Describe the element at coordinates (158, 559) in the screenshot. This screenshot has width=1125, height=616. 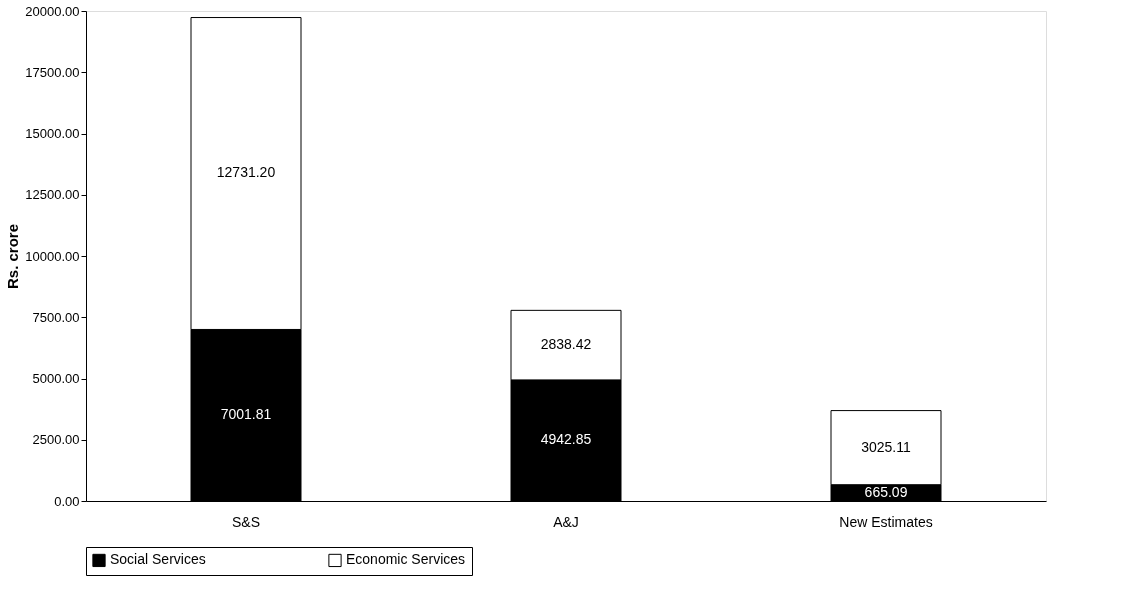
I see `legend-label: Social Services` at that location.